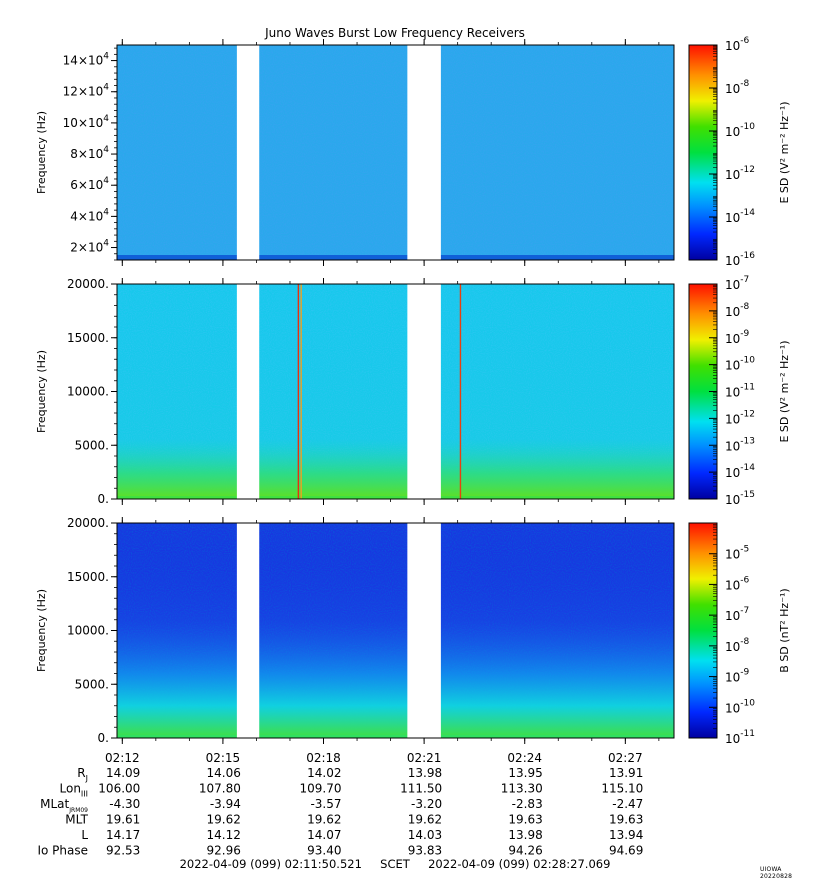 This screenshot has width=815, height=880. I want to click on y-tick-label: 4×104, so click(89, 215).